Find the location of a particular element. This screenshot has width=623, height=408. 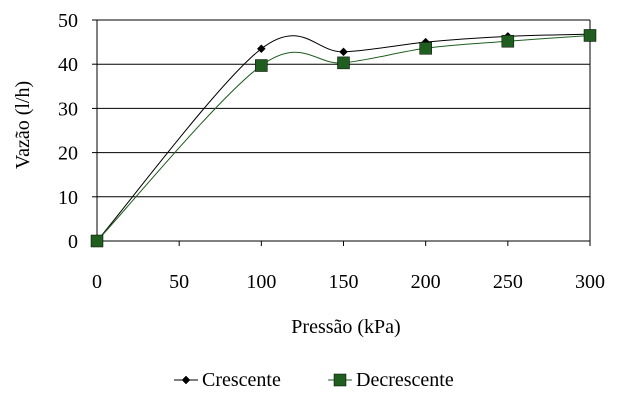

legend-marker-decrescente is located at coordinates (340, 380).